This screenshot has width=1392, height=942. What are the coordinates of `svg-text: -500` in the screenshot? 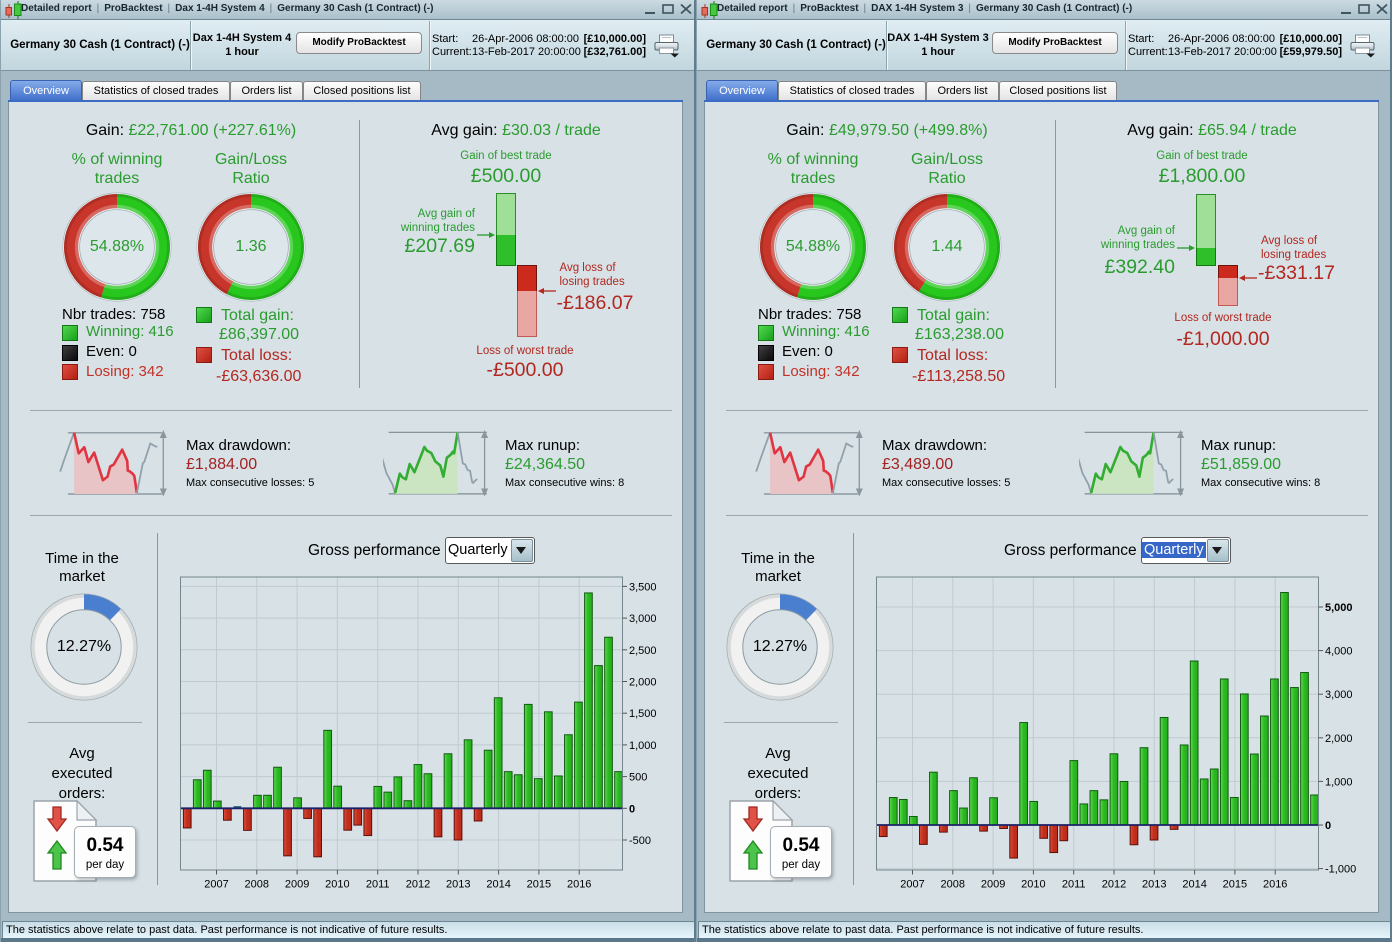 It's located at (640, 841).